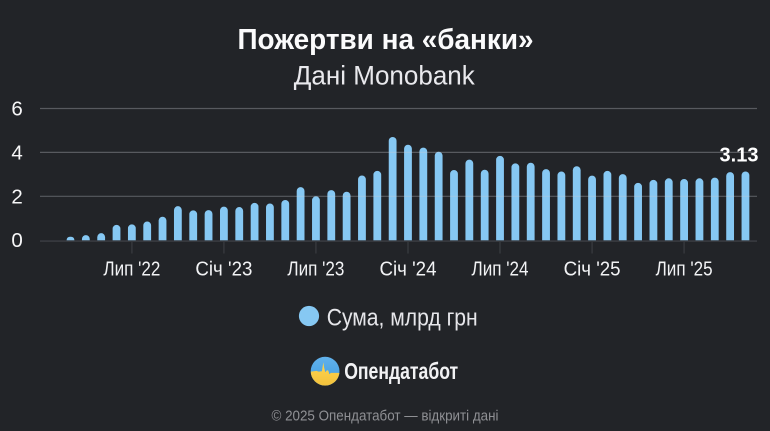  I want to click on svg-text: Січ '24, so click(408, 270).